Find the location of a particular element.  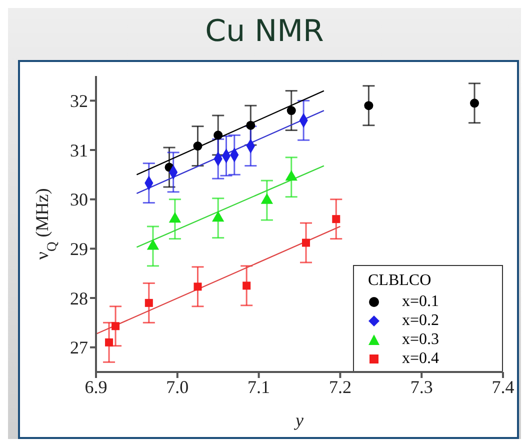

y-tick-label: 29 is located at coordinates (79, 249).